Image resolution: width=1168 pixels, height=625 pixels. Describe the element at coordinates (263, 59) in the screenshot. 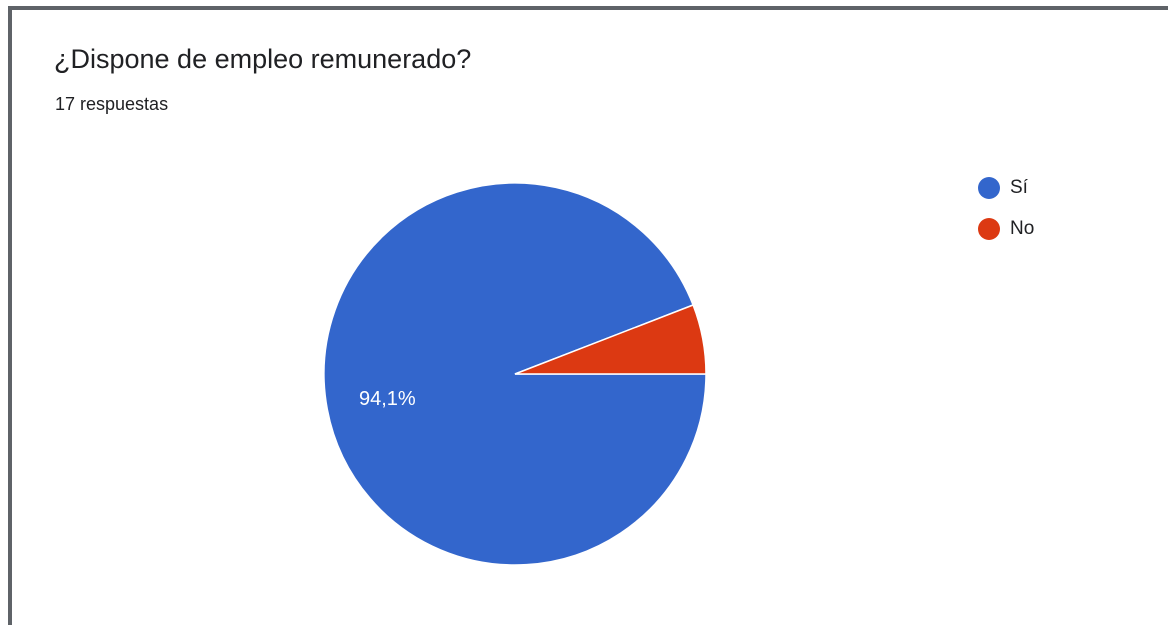

I see `chart-title: ¿Dispone de empleo remunerado?` at that location.